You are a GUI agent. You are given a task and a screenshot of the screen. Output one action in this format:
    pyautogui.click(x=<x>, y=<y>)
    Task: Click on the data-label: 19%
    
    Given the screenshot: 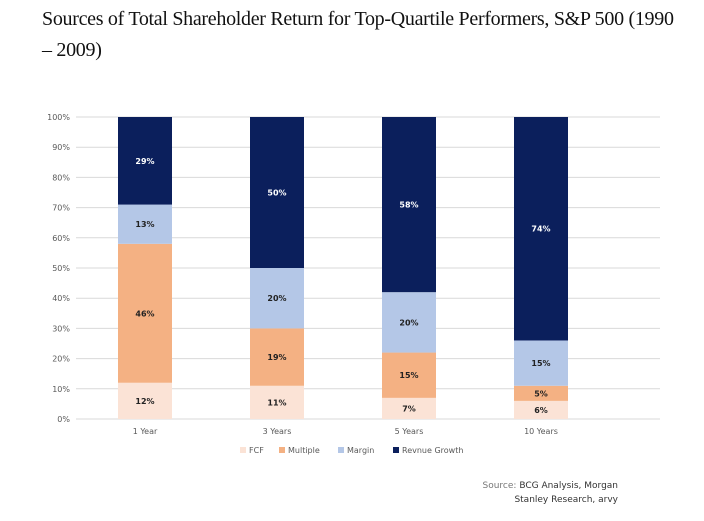 What is the action you would take?
    pyautogui.click(x=276, y=357)
    